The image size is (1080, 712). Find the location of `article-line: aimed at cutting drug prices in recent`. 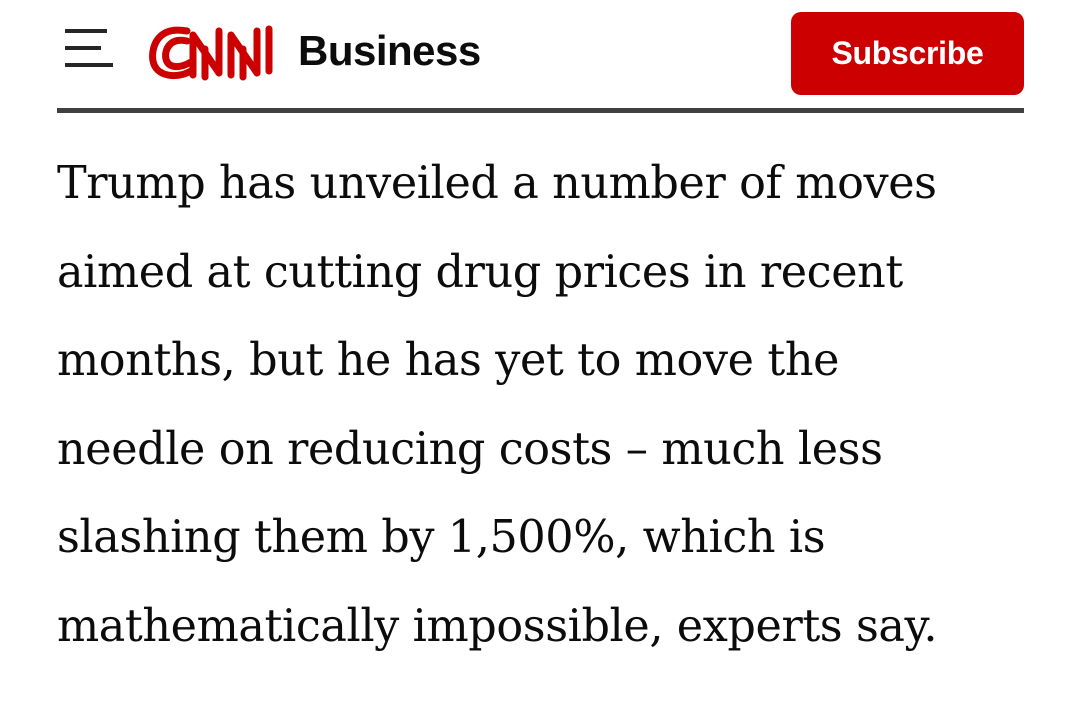

article-line: aimed at cutting drug prices in recent is located at coordinates (480, 272).